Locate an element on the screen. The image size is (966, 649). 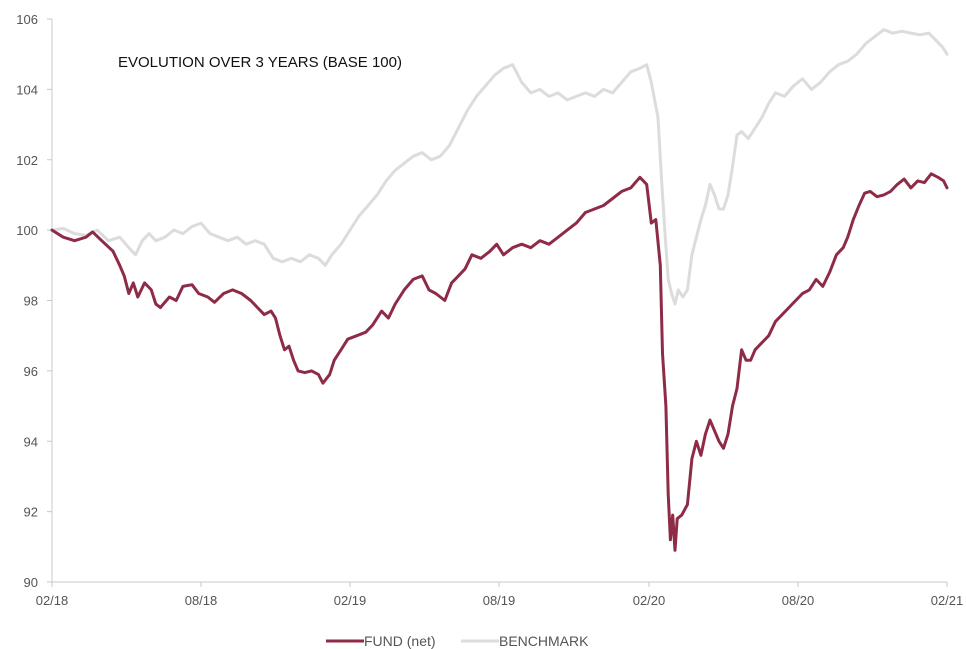
x-tick-label: 08/18 is located at coordinates (201, 600).